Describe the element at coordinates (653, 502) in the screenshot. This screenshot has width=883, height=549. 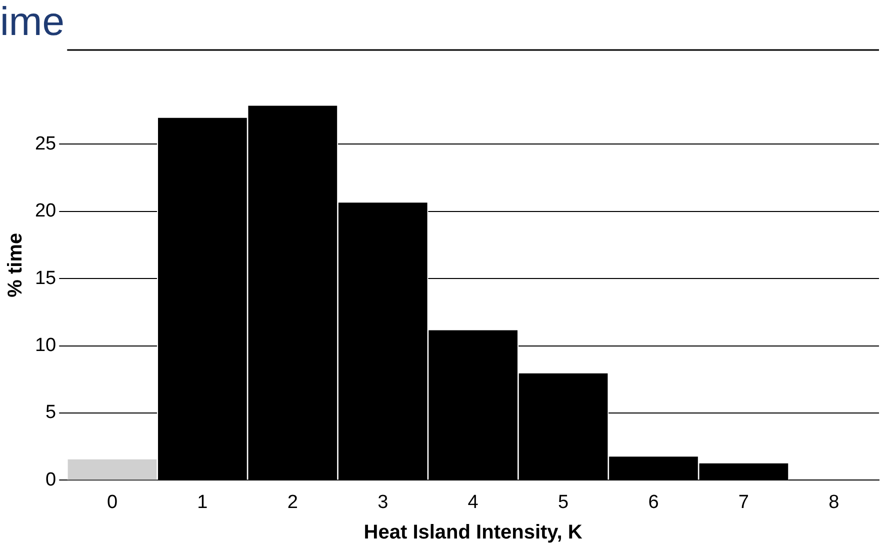
I see `x-tick-label: 6` at that location.